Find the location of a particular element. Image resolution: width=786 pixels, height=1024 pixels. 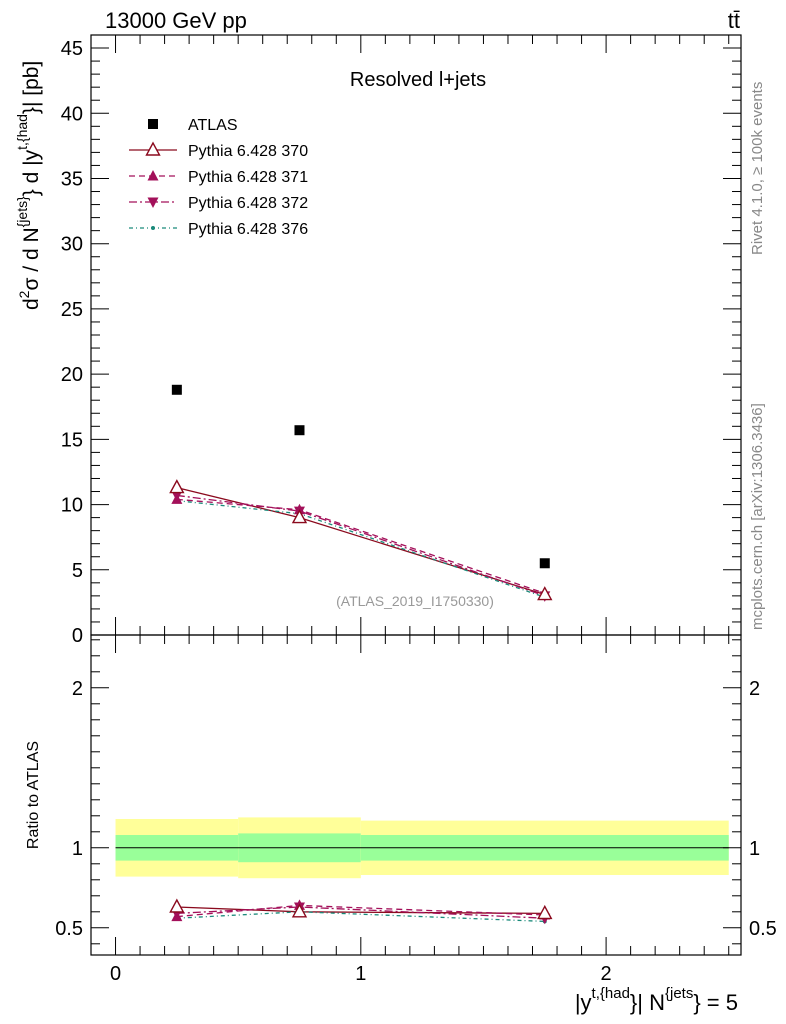

ratio-y-tick-label-right: 1 is located at coordinates (754, 849).